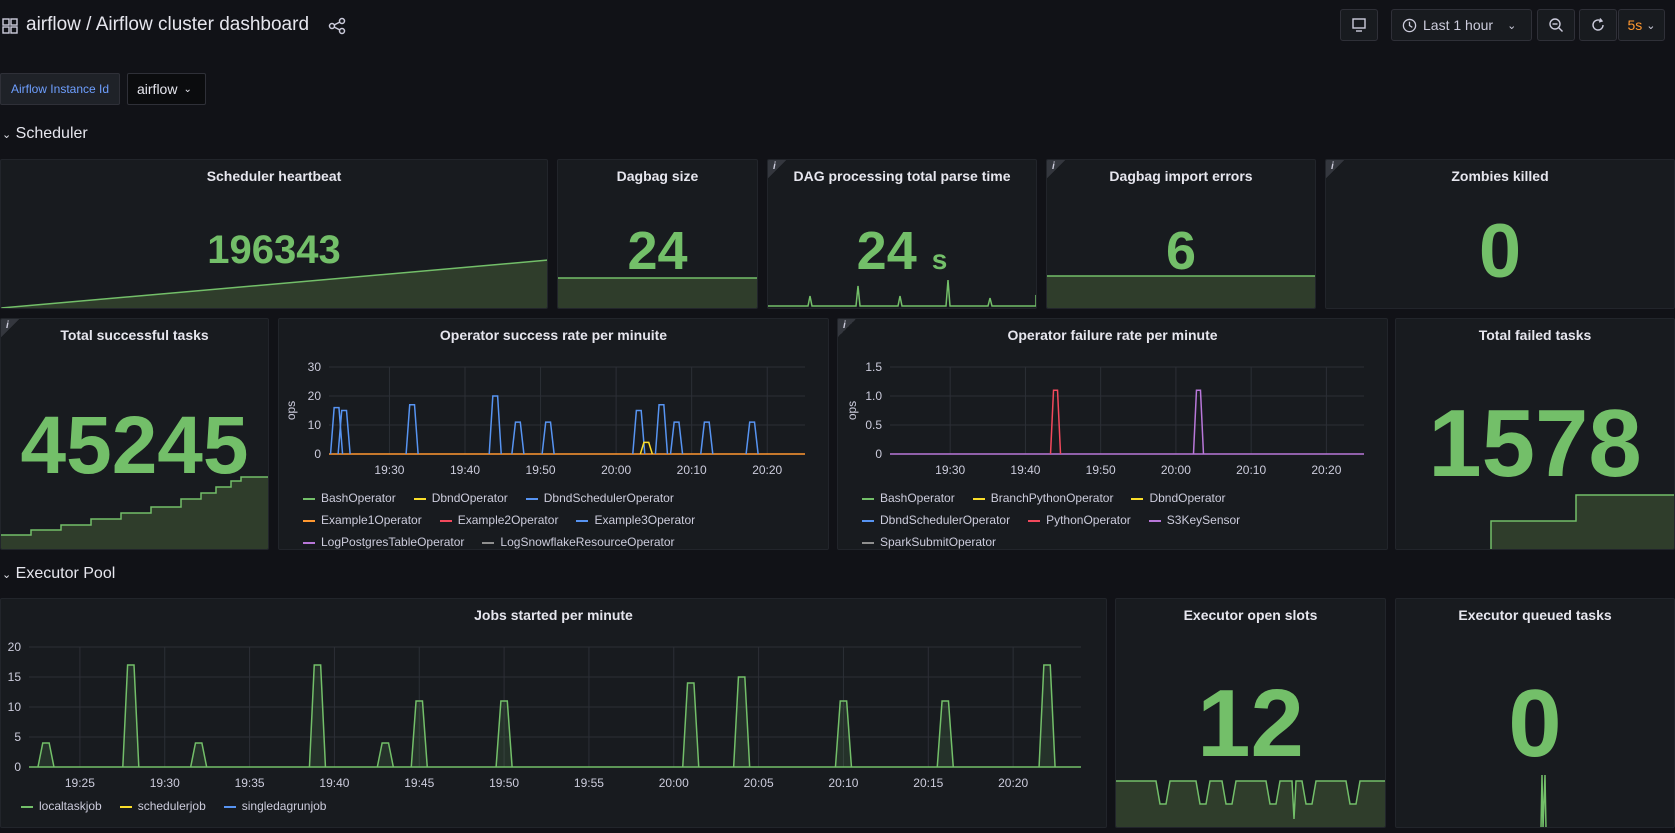  What do you see at coordinates (274, 250) in the screenshot?
I see `stat-value: 196343` at bounding box center [274, 250].